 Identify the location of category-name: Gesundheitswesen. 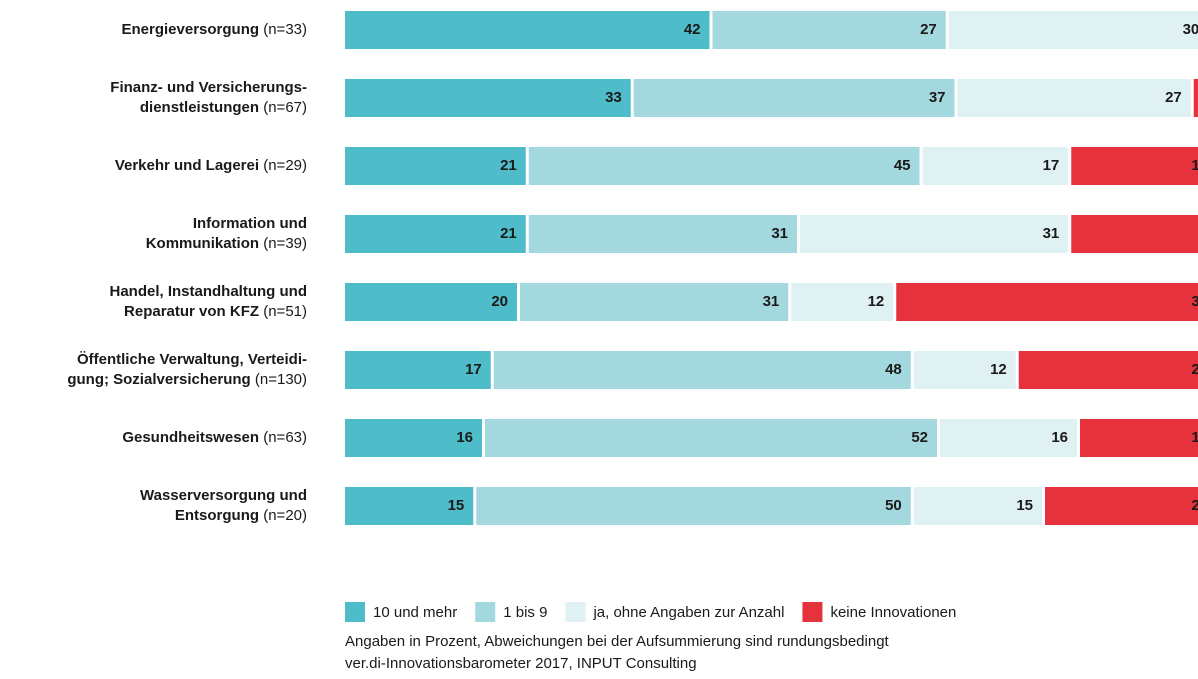
(190, 437).